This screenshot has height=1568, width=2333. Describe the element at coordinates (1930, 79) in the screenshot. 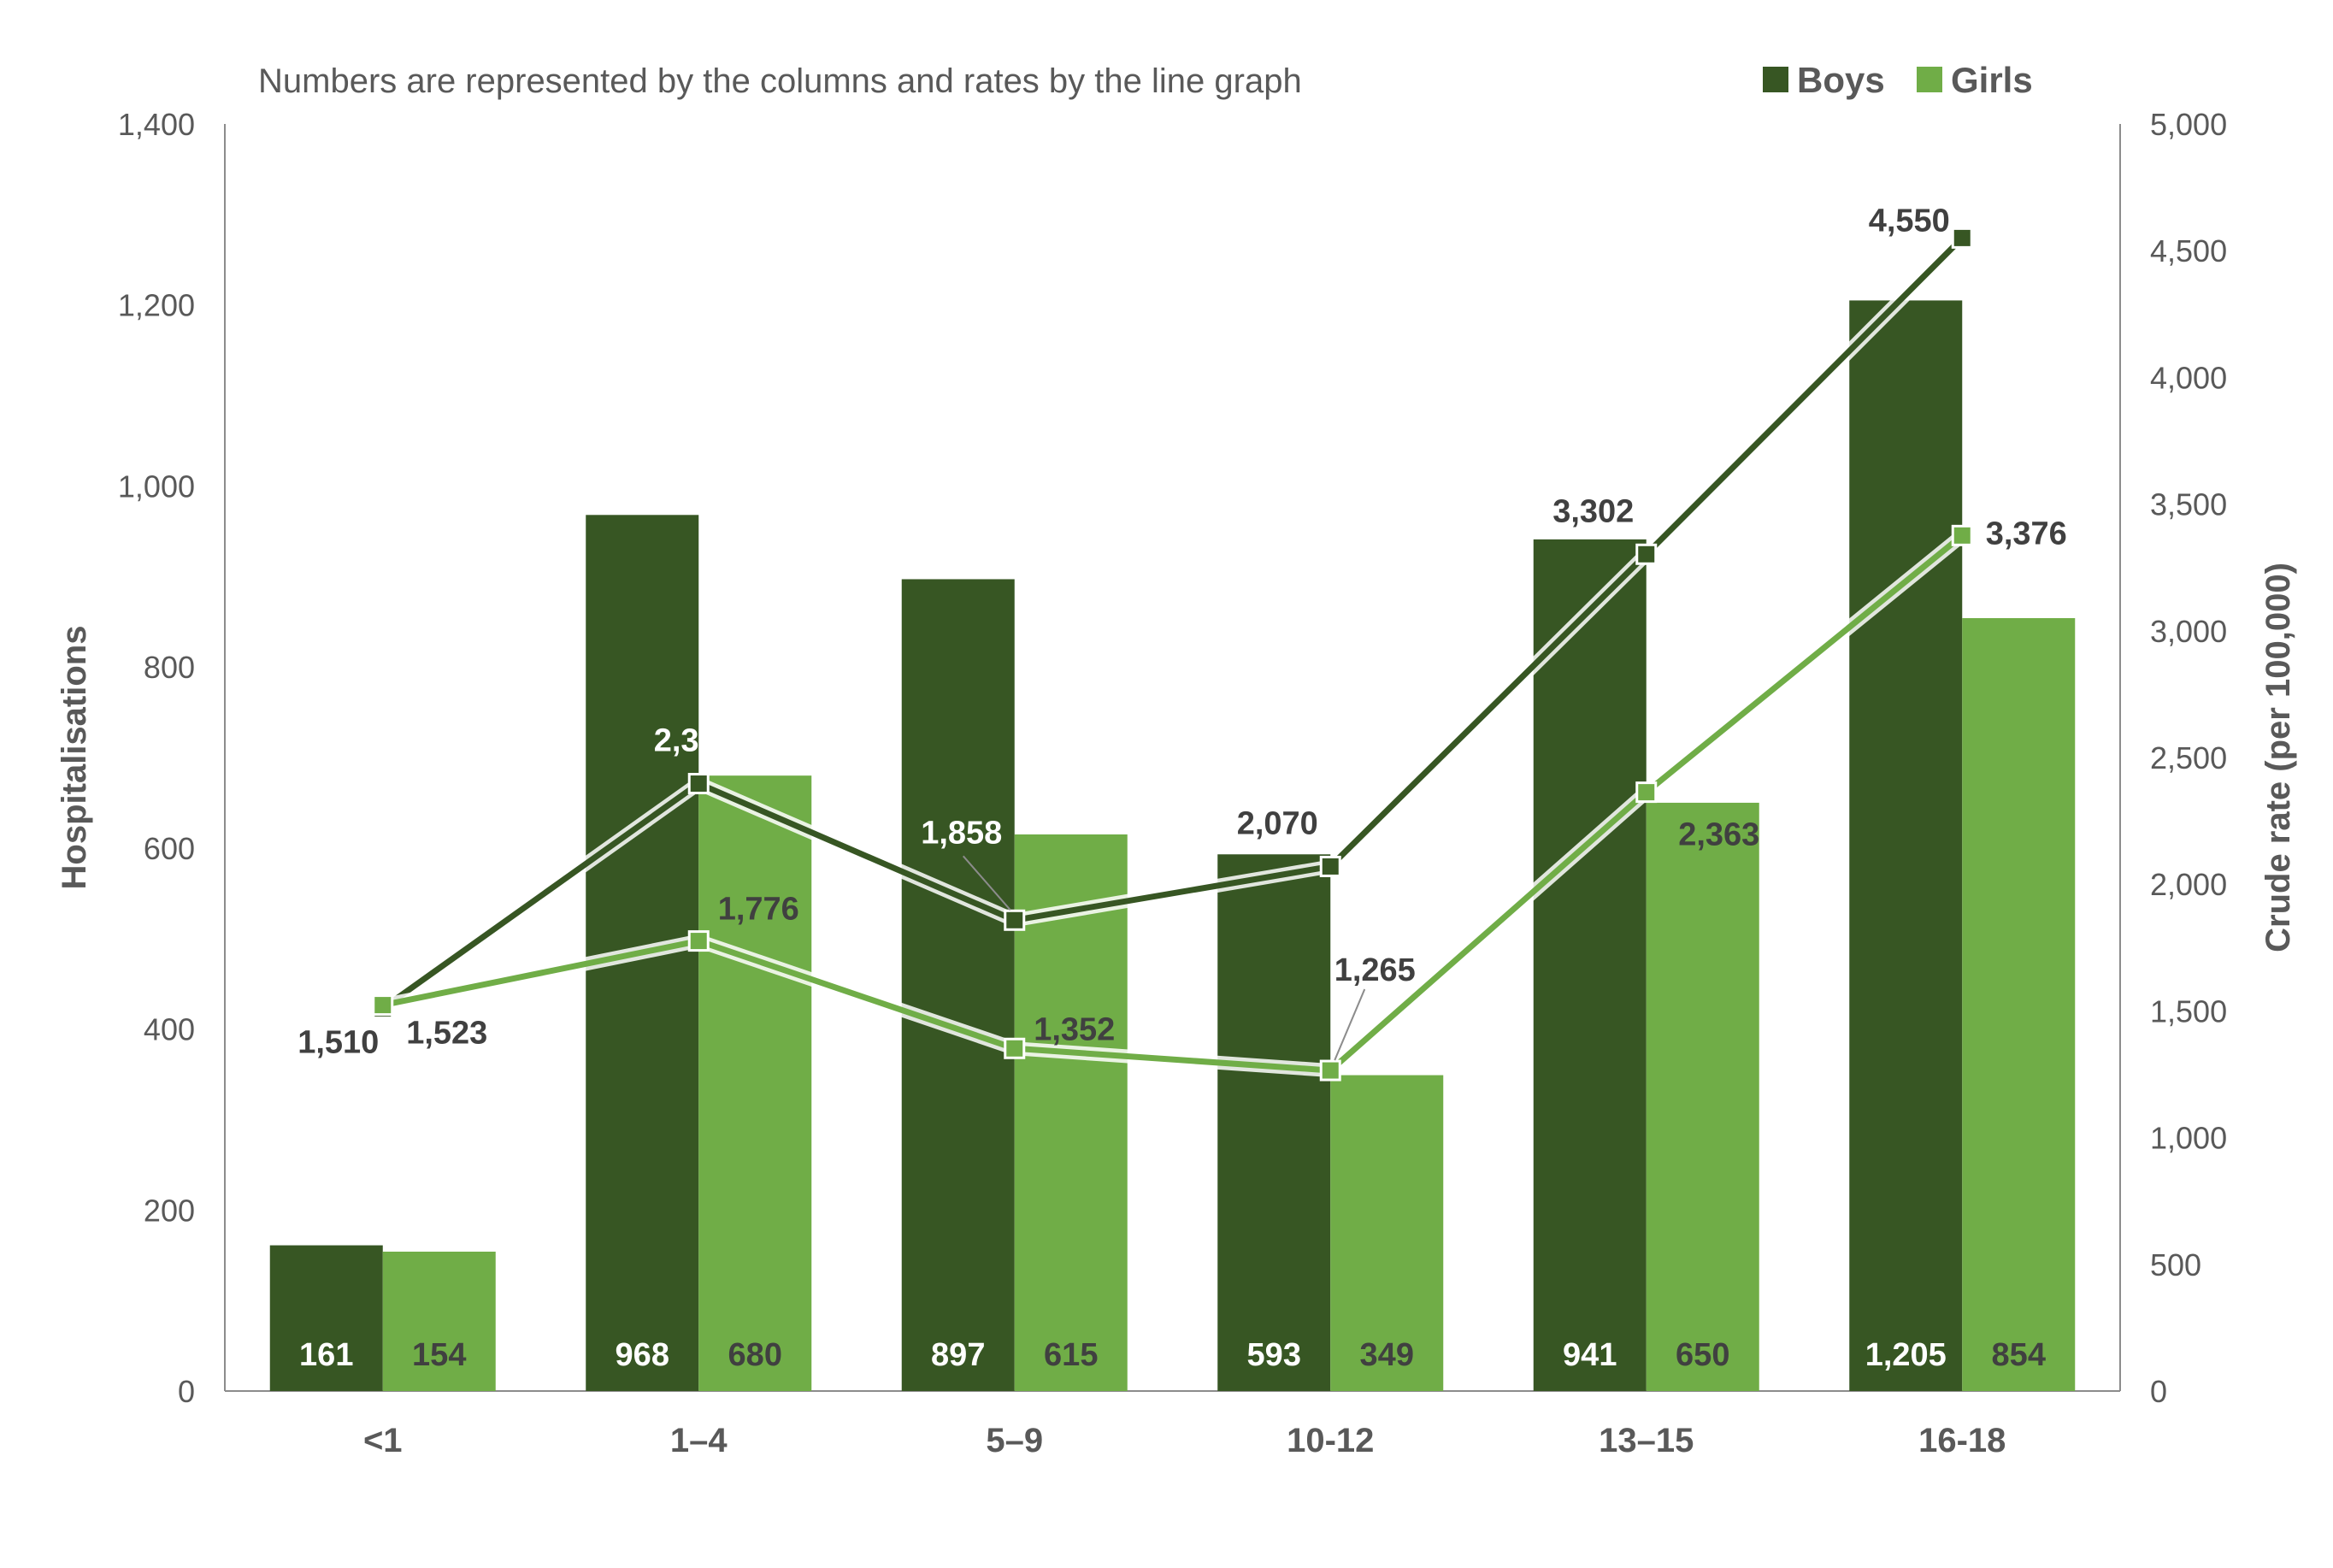

I see `legend-swatch-girls` at that location.